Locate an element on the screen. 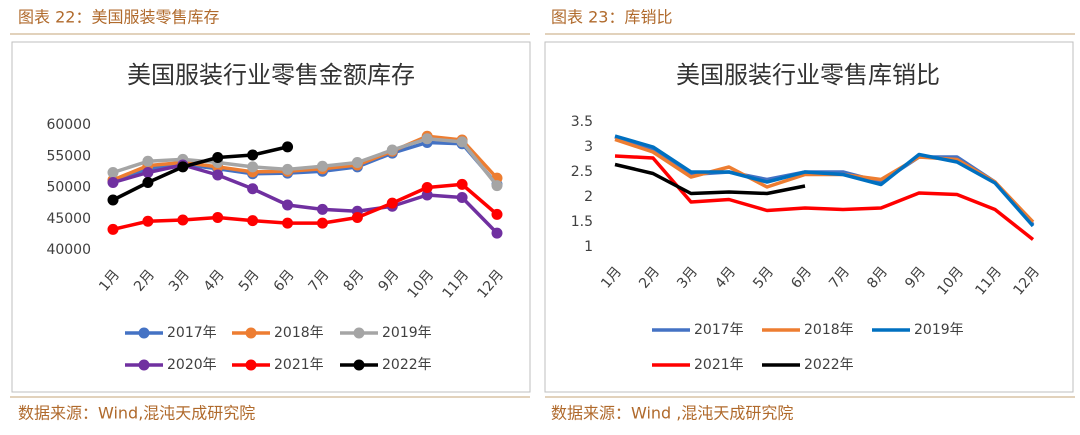  legend-label: 2020年 is located at coordinates (192, 365).